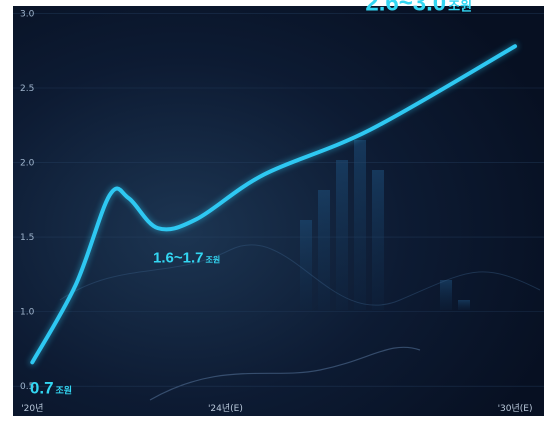 The height and width of the screenshot is (421, 557). Describe the element at coordinates (276, 408) in the screenshot. I see `x-axis-ticks: '20년 '24년(E) '30년(E)` at that location.